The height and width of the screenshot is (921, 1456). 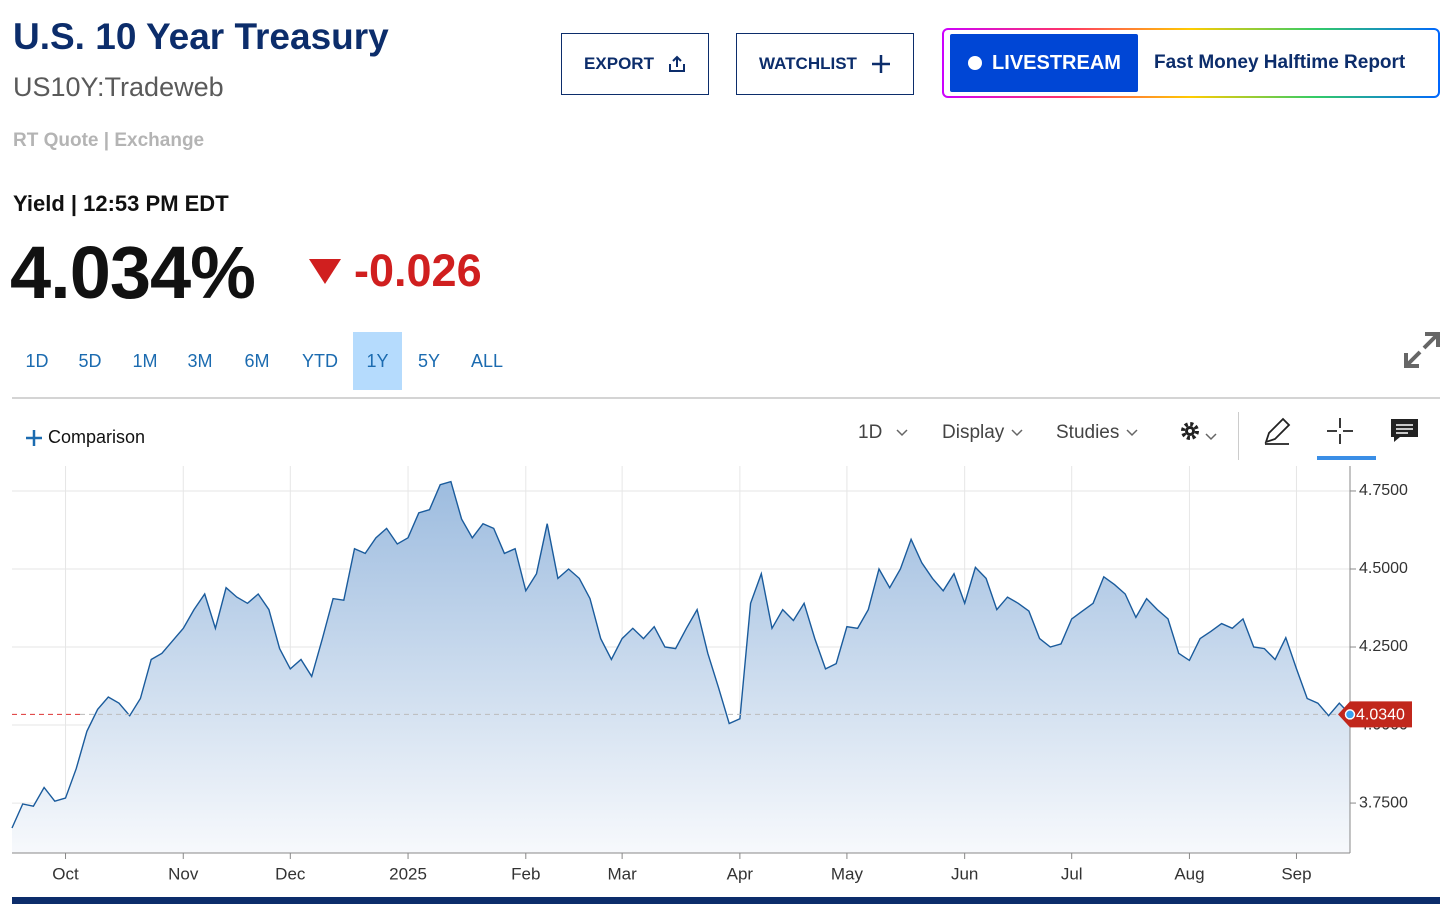 What do you see at coordinates (133, 272) in the screenshot?
I see `price: 4.034%` at bounding box center [133, 272].